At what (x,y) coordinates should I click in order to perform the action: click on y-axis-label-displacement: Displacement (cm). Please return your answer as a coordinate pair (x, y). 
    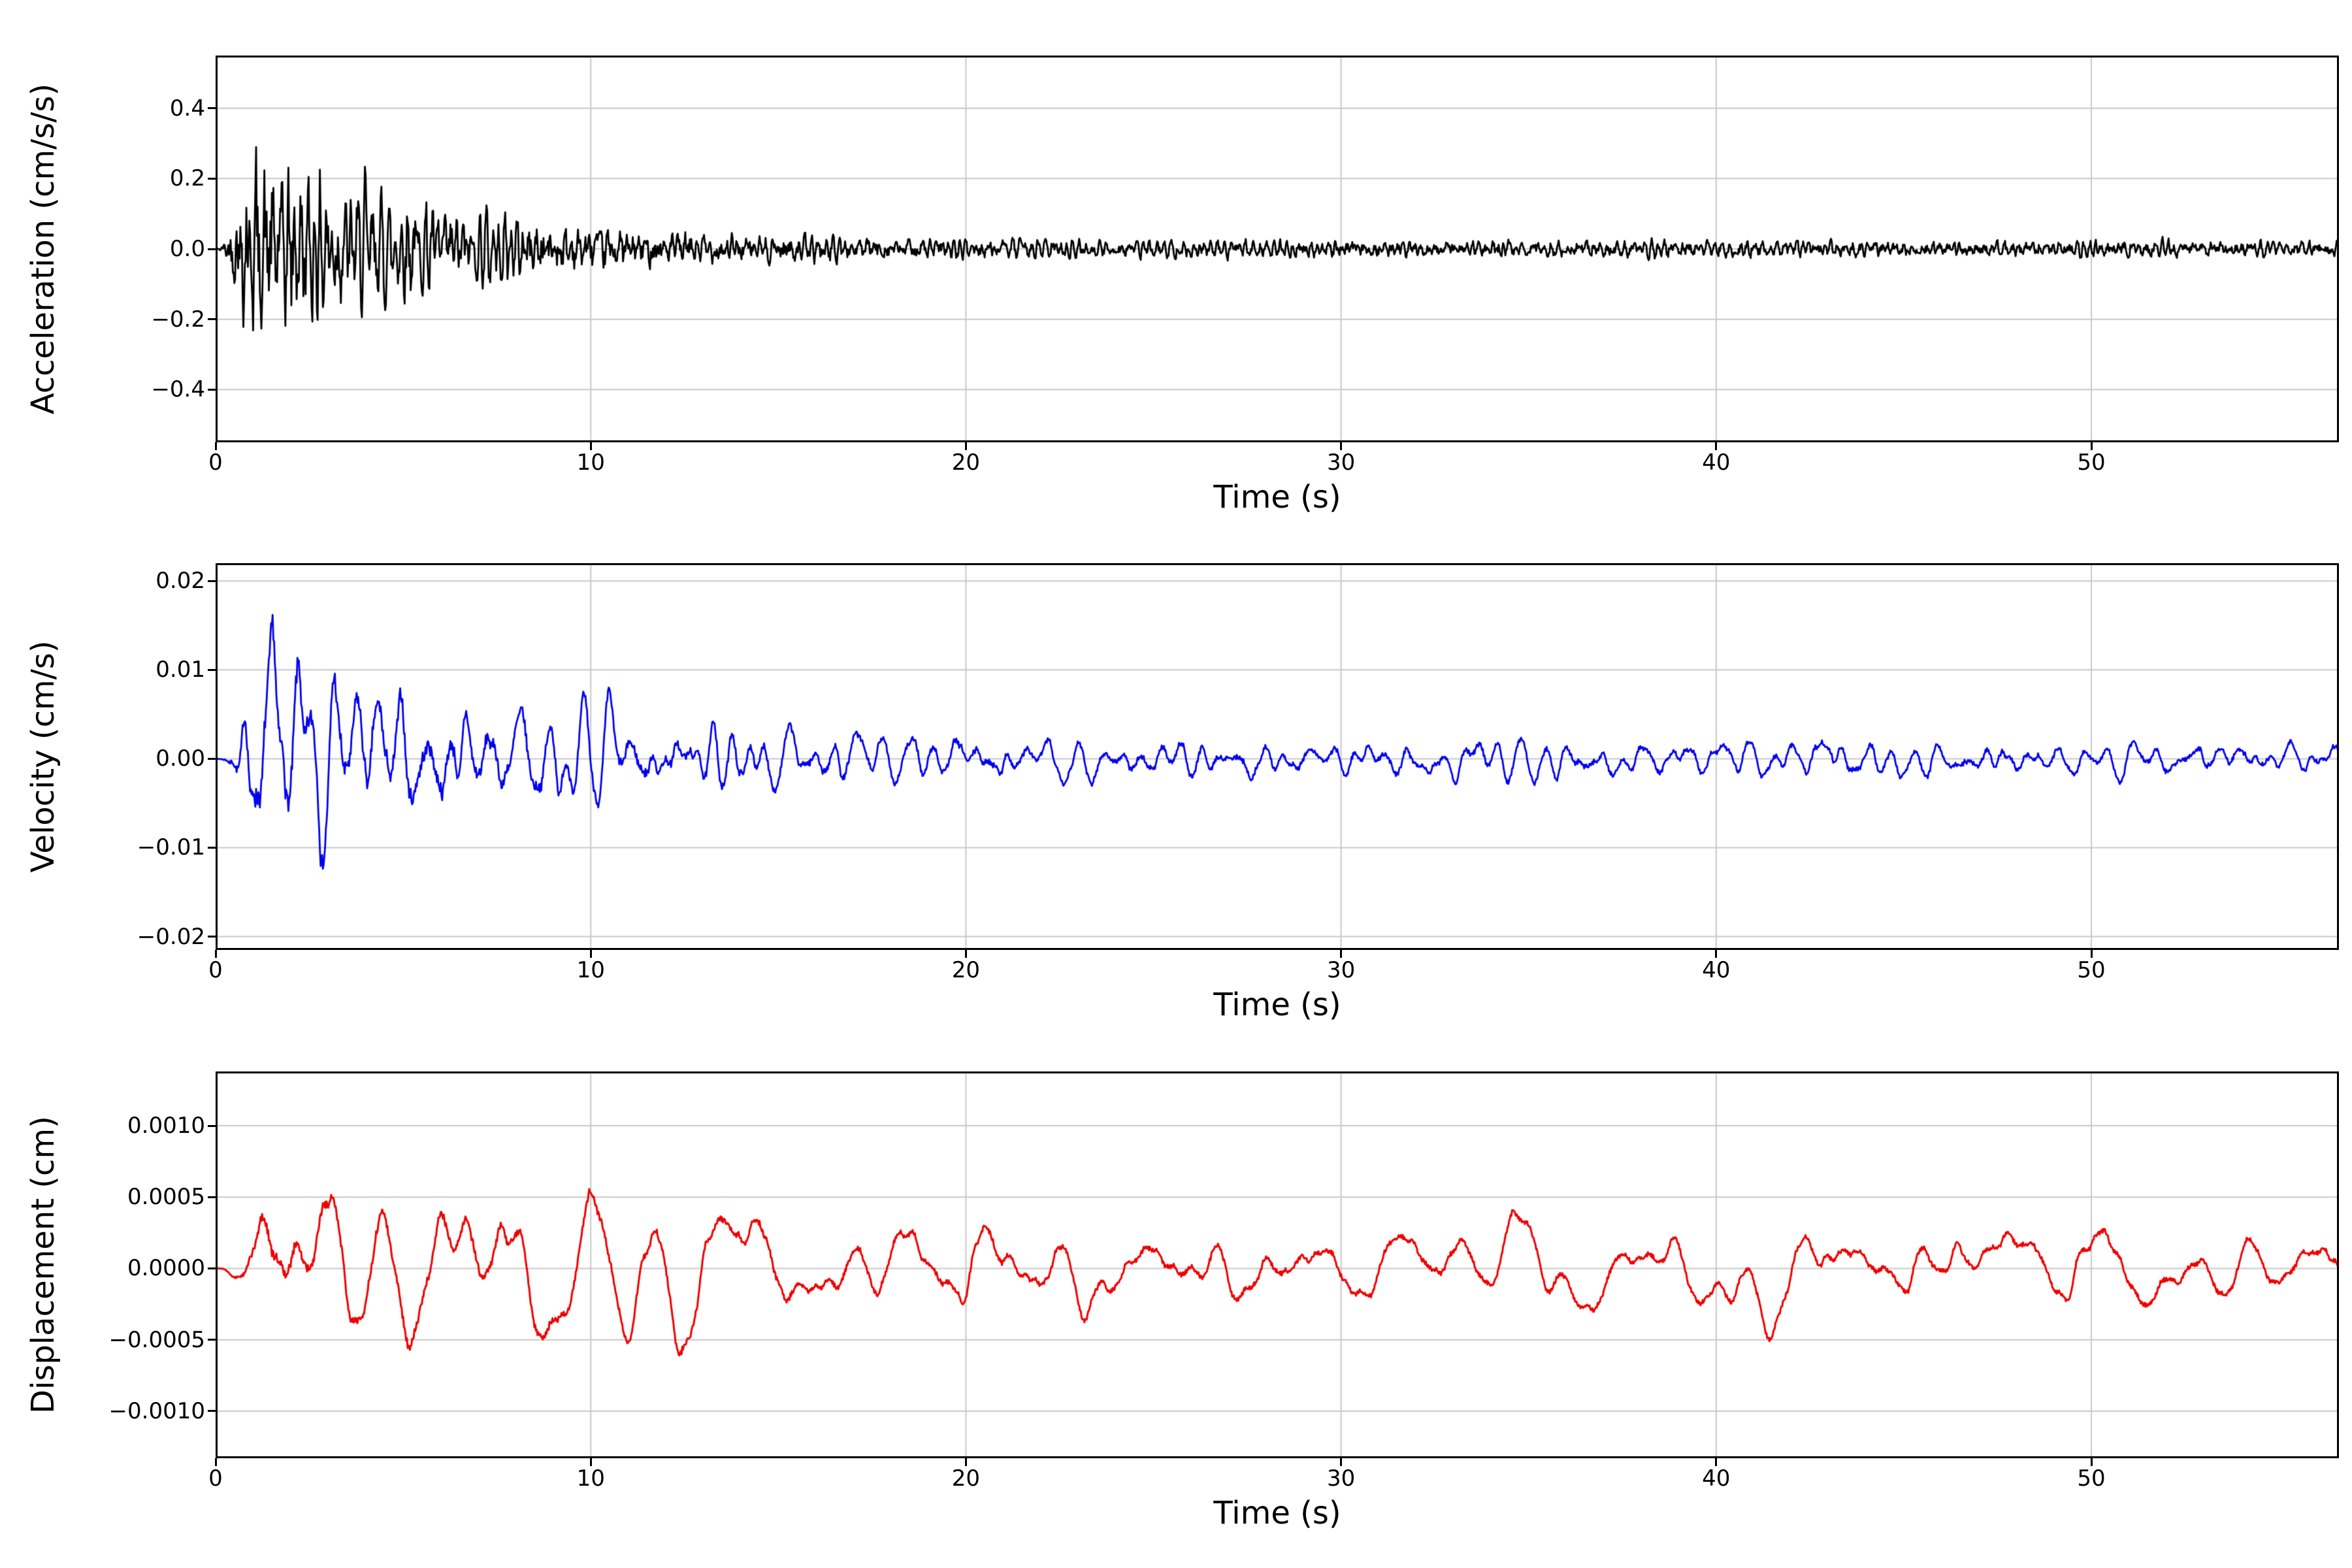
    Looking at the image, I should click on (43, 1265).